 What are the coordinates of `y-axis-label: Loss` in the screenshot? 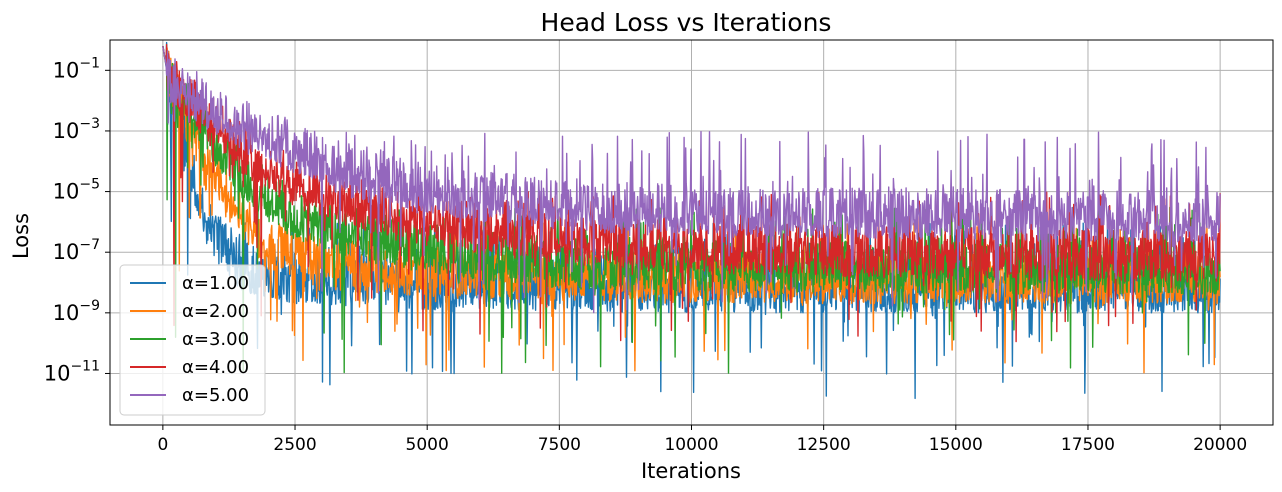 It's located at (21, 236).